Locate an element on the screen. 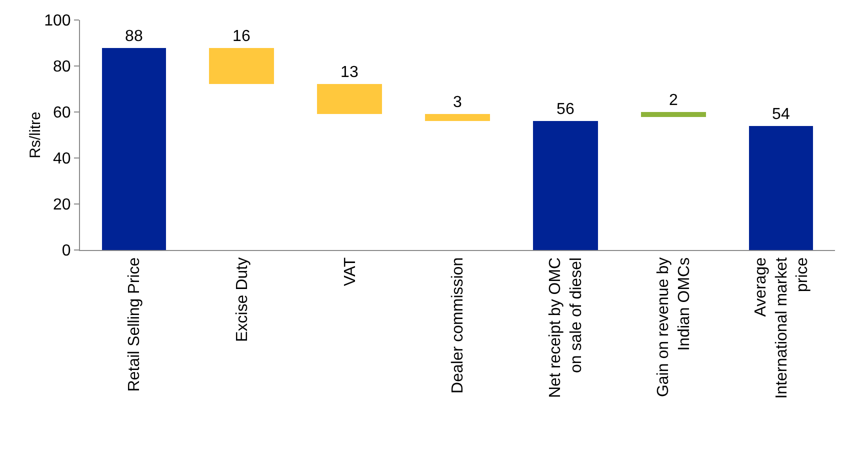  y-axis-title: Rs/litre is located at coordinates (35, 135).